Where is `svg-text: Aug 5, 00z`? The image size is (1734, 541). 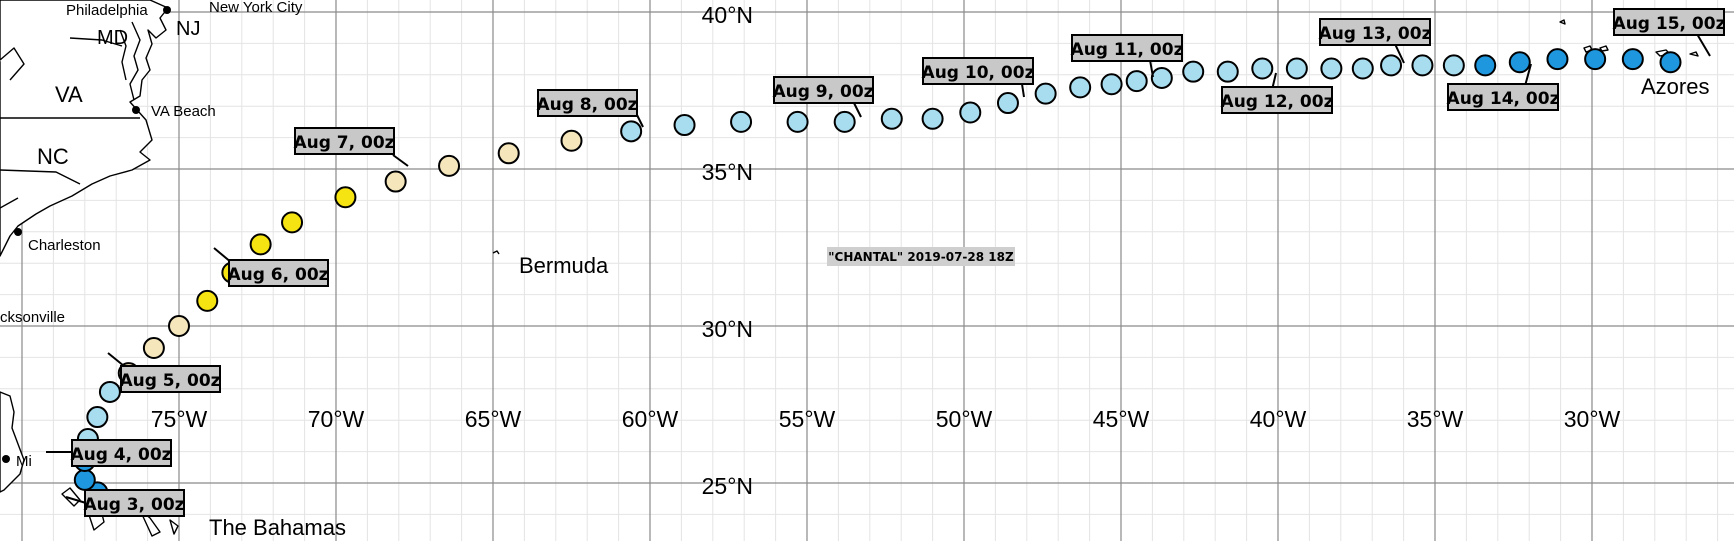 svg-text: Aug 5, 00z is located at coordinates (169, 381).